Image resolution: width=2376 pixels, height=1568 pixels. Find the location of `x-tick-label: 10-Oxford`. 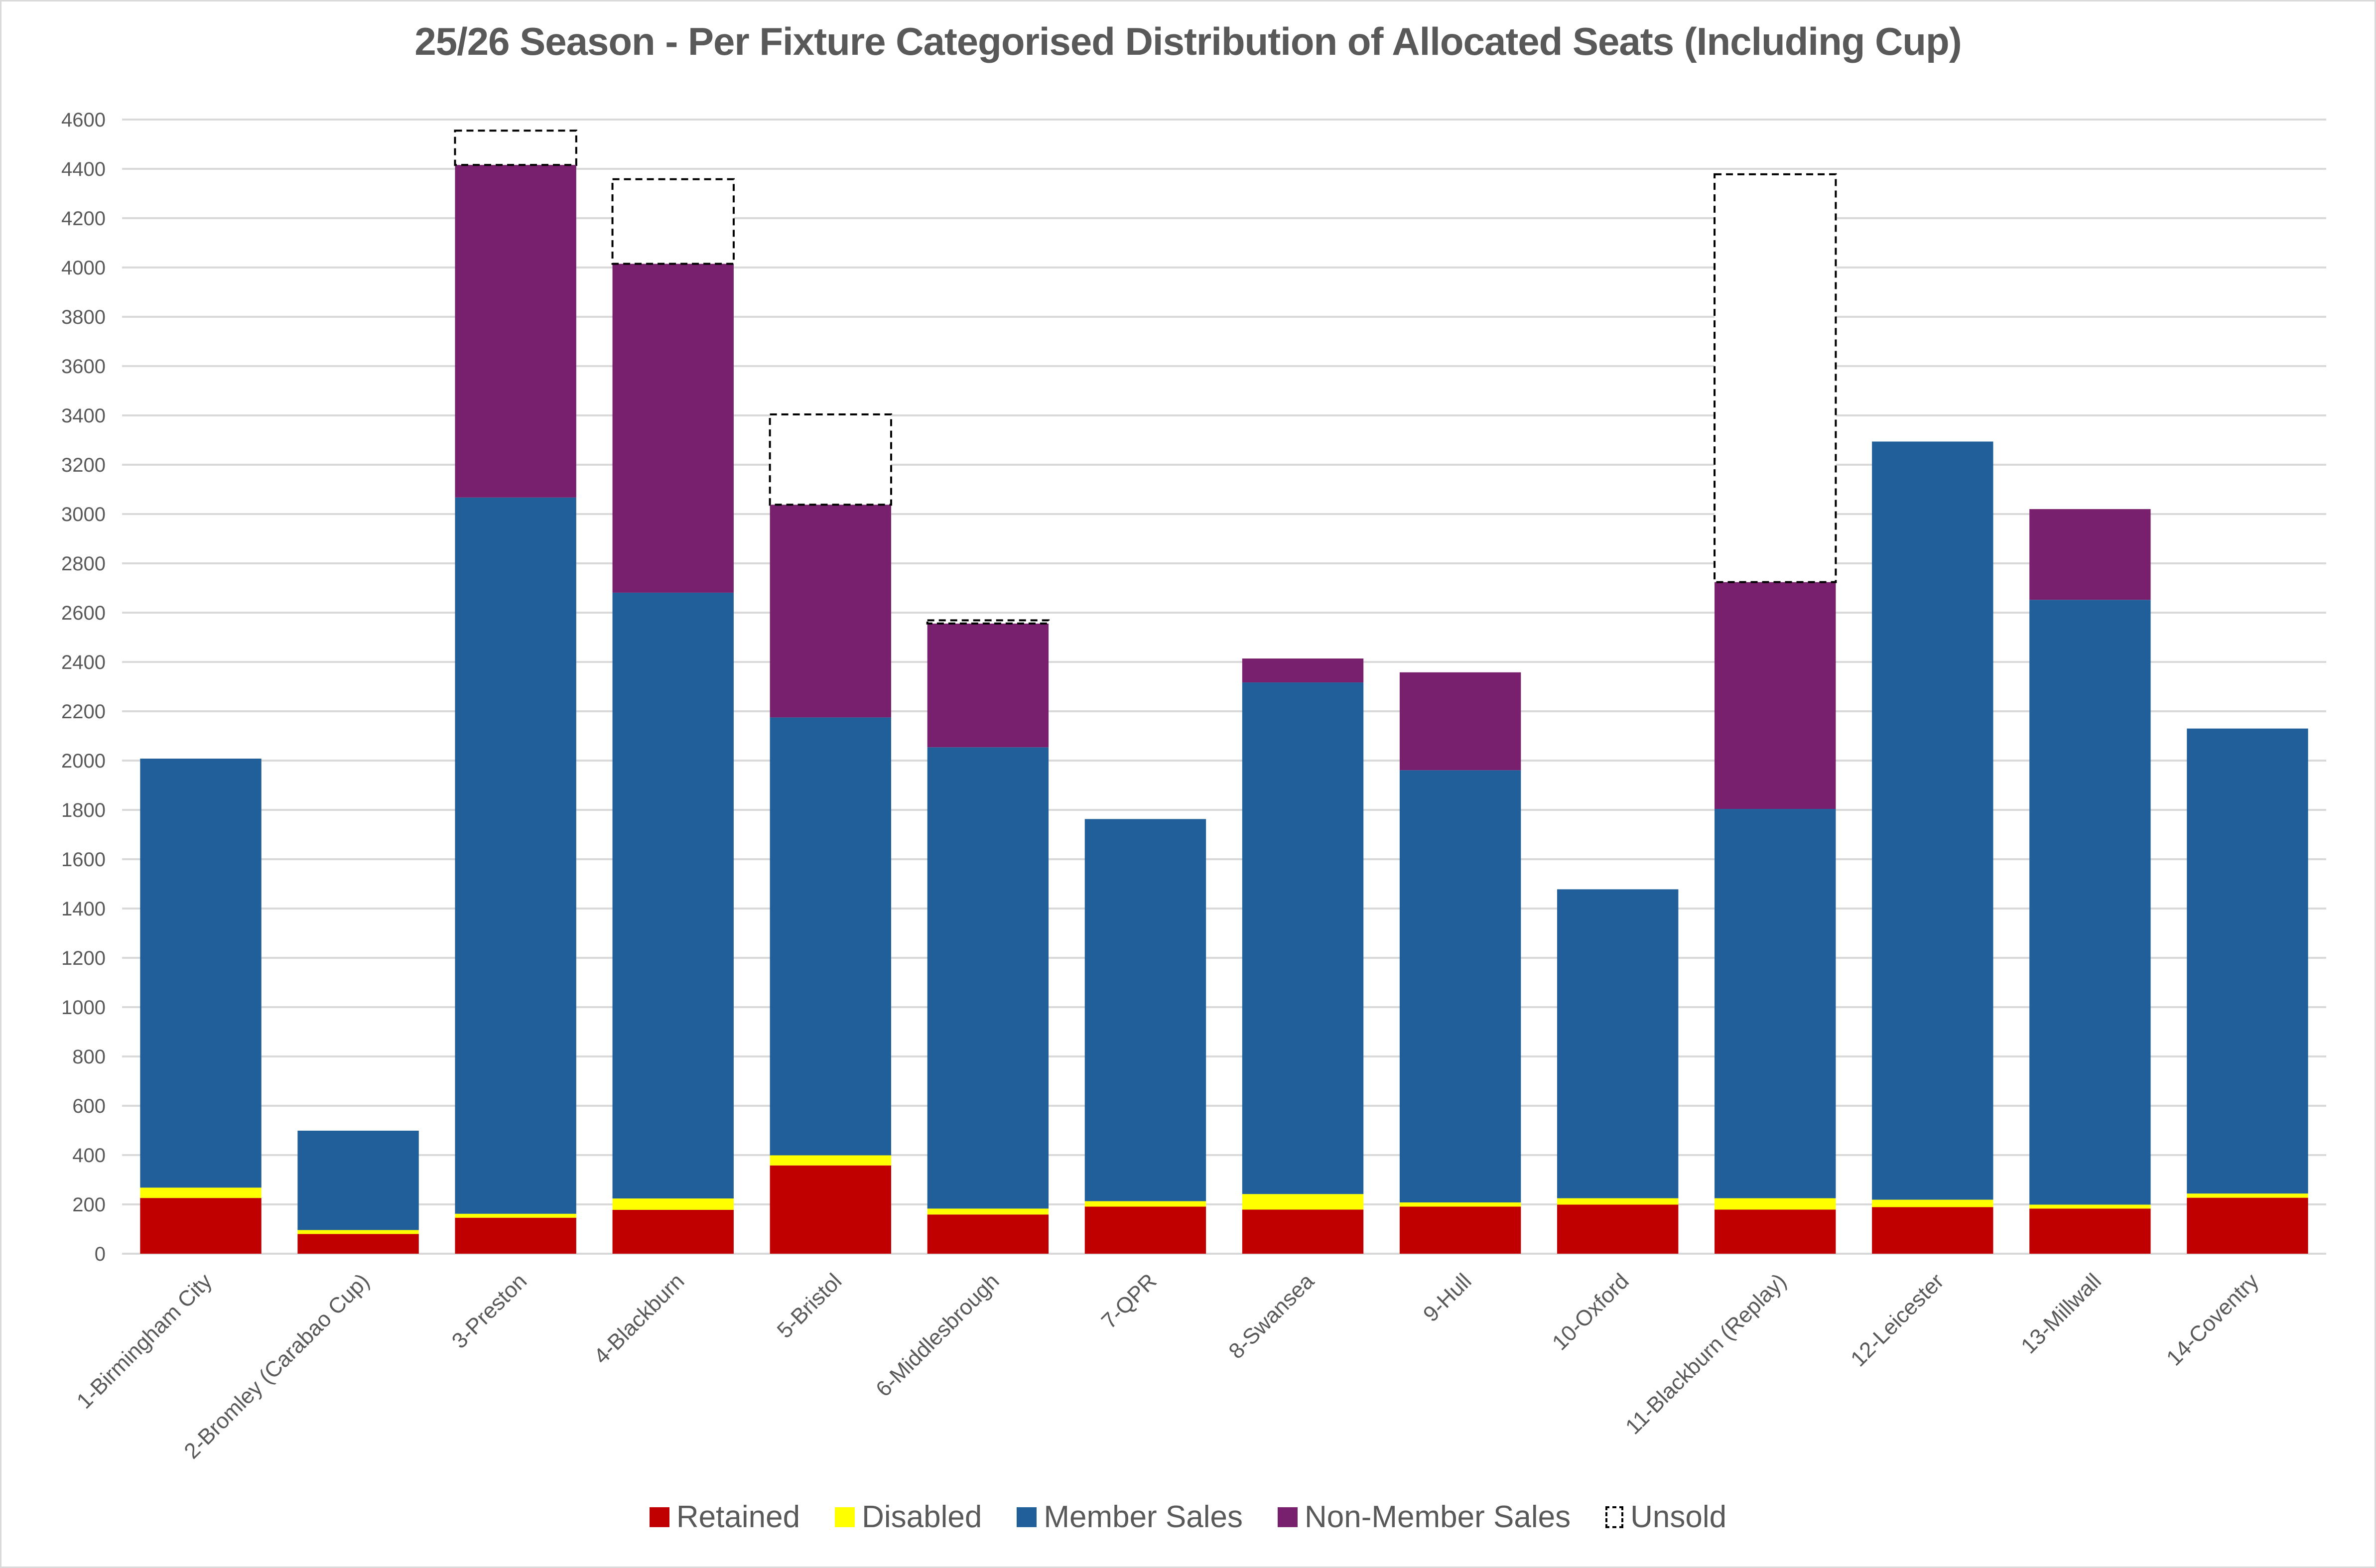

x-tick-label: 10-Oxford is located at coordinates (1591, 1312).